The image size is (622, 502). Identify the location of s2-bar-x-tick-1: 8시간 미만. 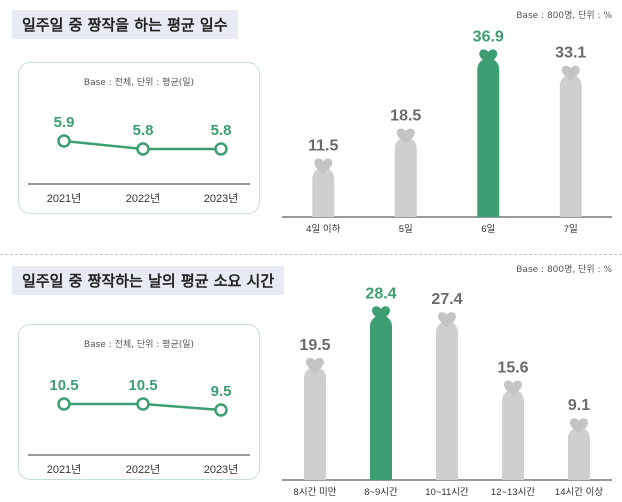
(315, 492).